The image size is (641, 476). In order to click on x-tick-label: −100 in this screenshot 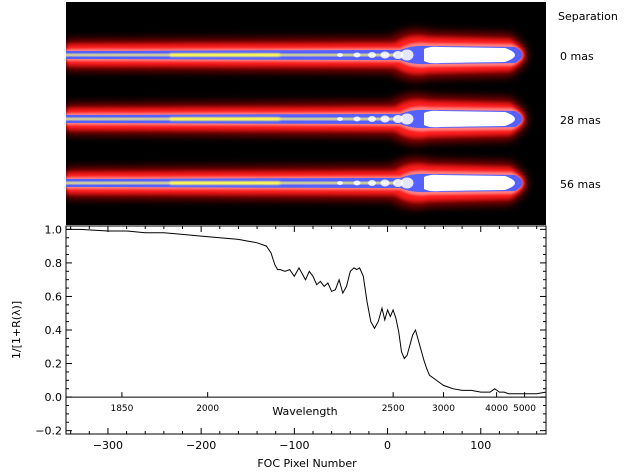, I will do `click(294, 445)`.